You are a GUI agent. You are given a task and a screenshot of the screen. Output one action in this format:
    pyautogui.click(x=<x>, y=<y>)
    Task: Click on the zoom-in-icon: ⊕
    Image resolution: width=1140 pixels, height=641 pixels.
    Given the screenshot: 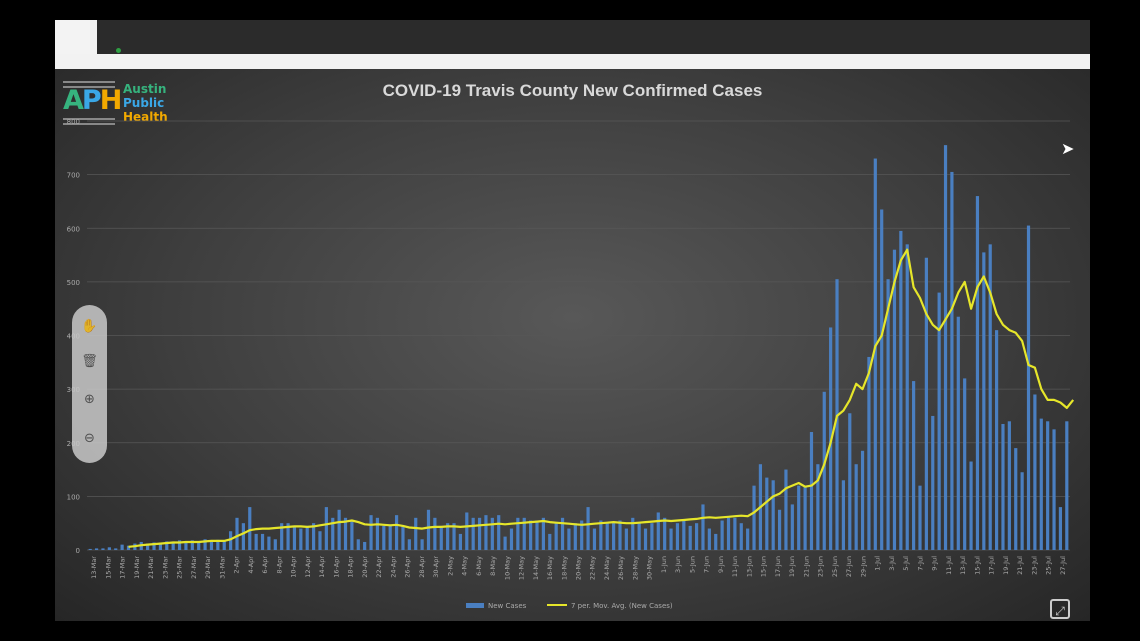 What is the action you would take?
    pyautogui.click(x=89, y=399)
    